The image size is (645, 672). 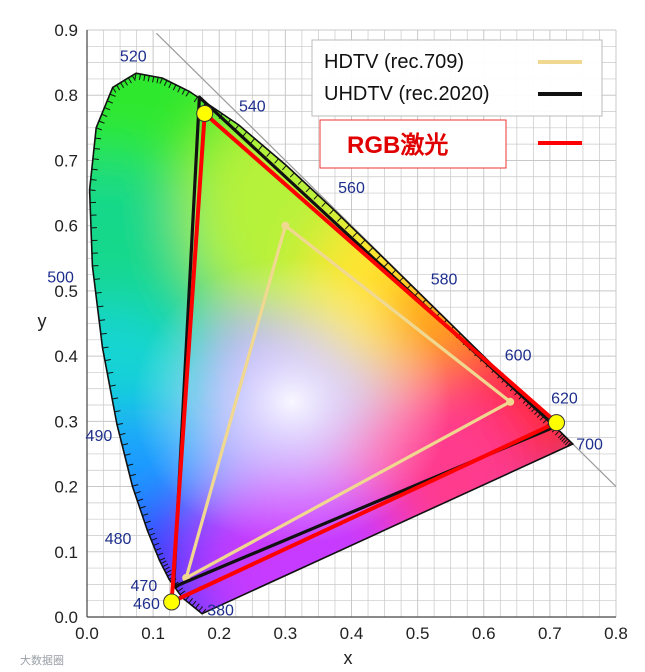 What do you see at coordinates (518, 356) in the screenshot?
I see `wavelength-label: 600` at bounding box center [518, 356].